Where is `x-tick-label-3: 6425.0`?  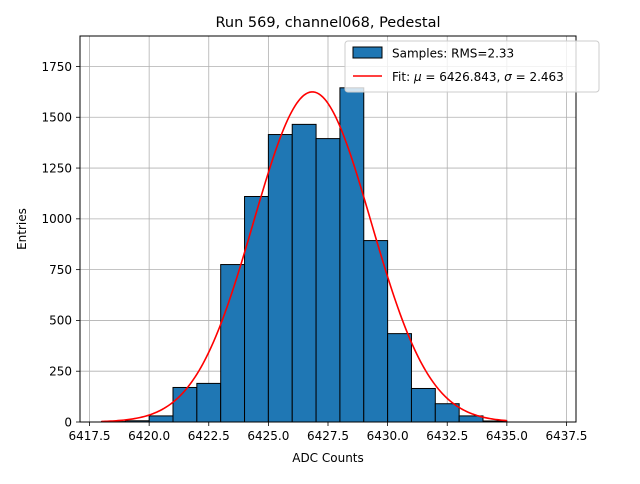
x-tick-label-3: 6425.0 is located at coordinates (268, 436).